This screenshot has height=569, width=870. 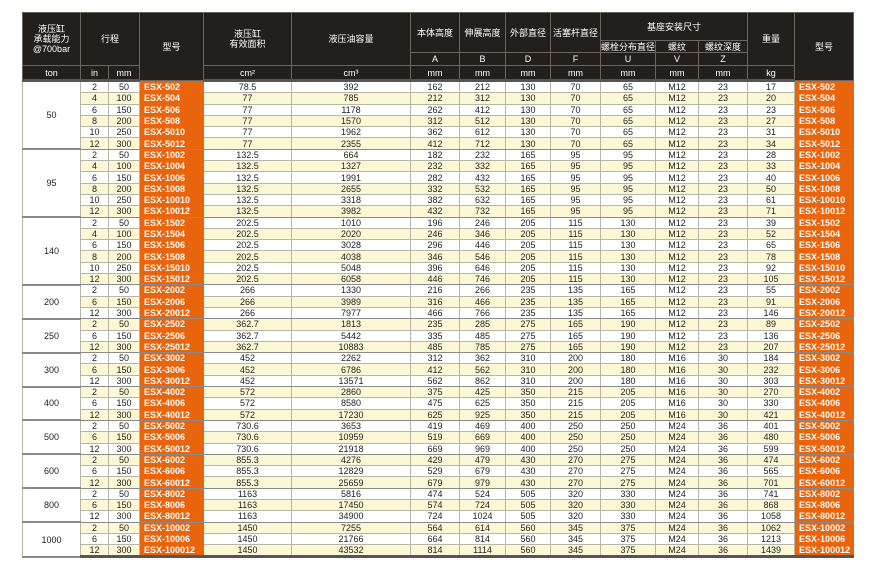 What do you see at coordinates (824, 313) in the screenshot?
I see `cell-model-2: ESX-20012` at bounding box center [824, 313].